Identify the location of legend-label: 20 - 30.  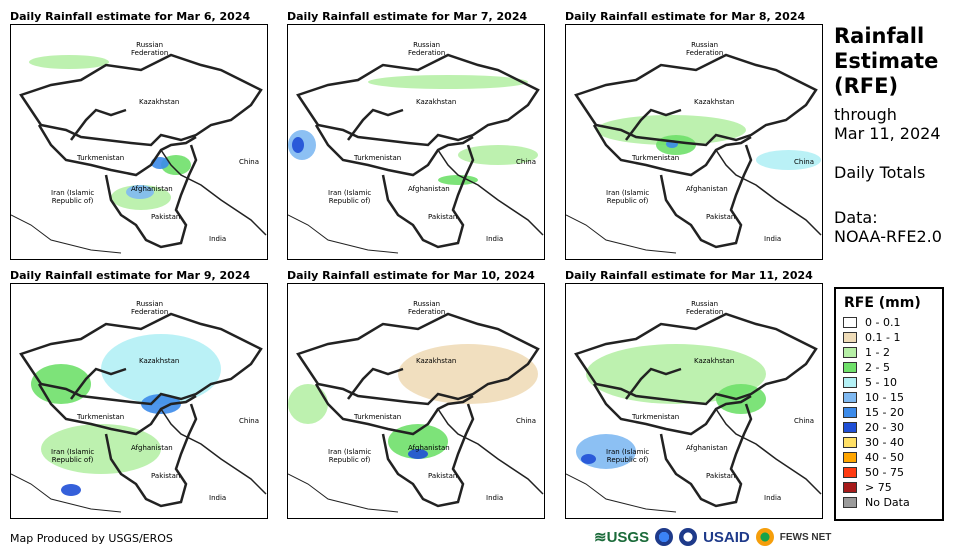
(884, 427).